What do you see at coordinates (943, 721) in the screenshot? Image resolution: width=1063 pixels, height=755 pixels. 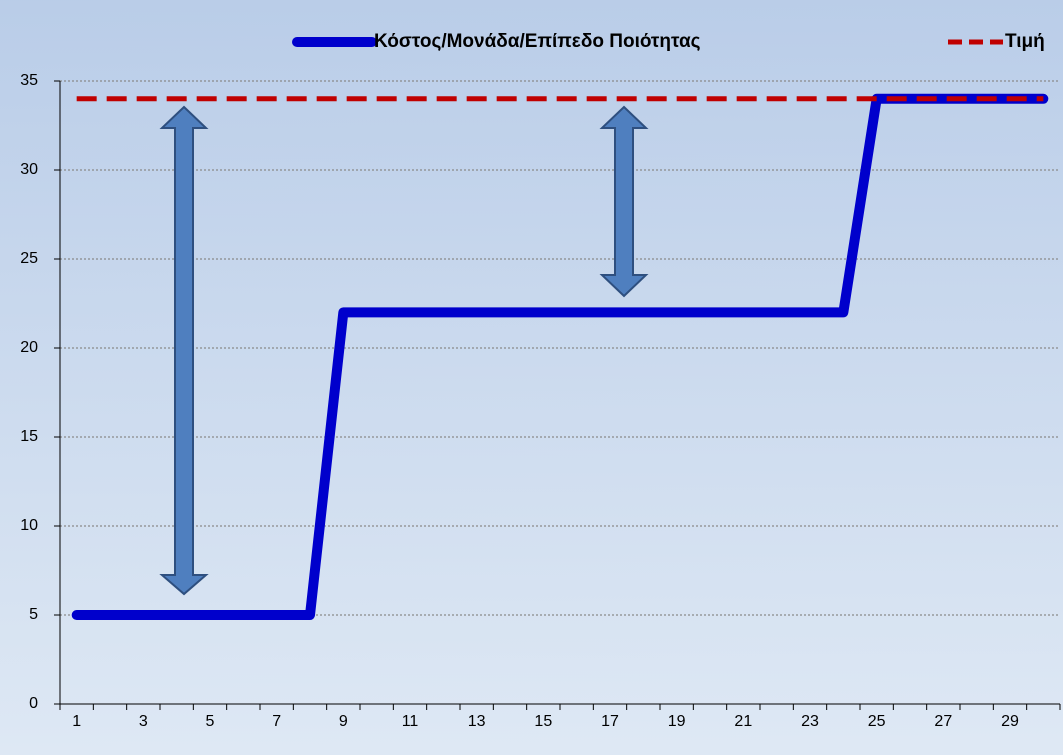 I see `x-tick-label: 27` at bounding box center [943, 721].